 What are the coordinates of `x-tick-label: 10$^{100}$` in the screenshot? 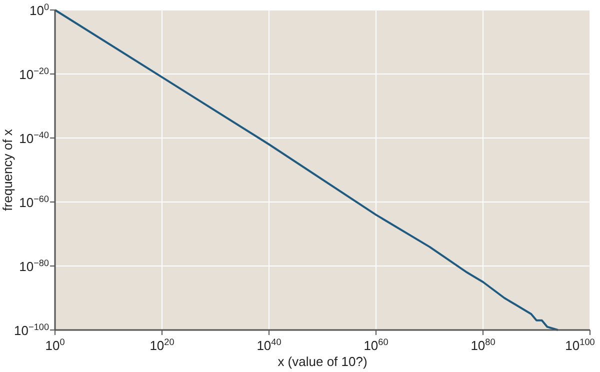 It's located at (580, 345).